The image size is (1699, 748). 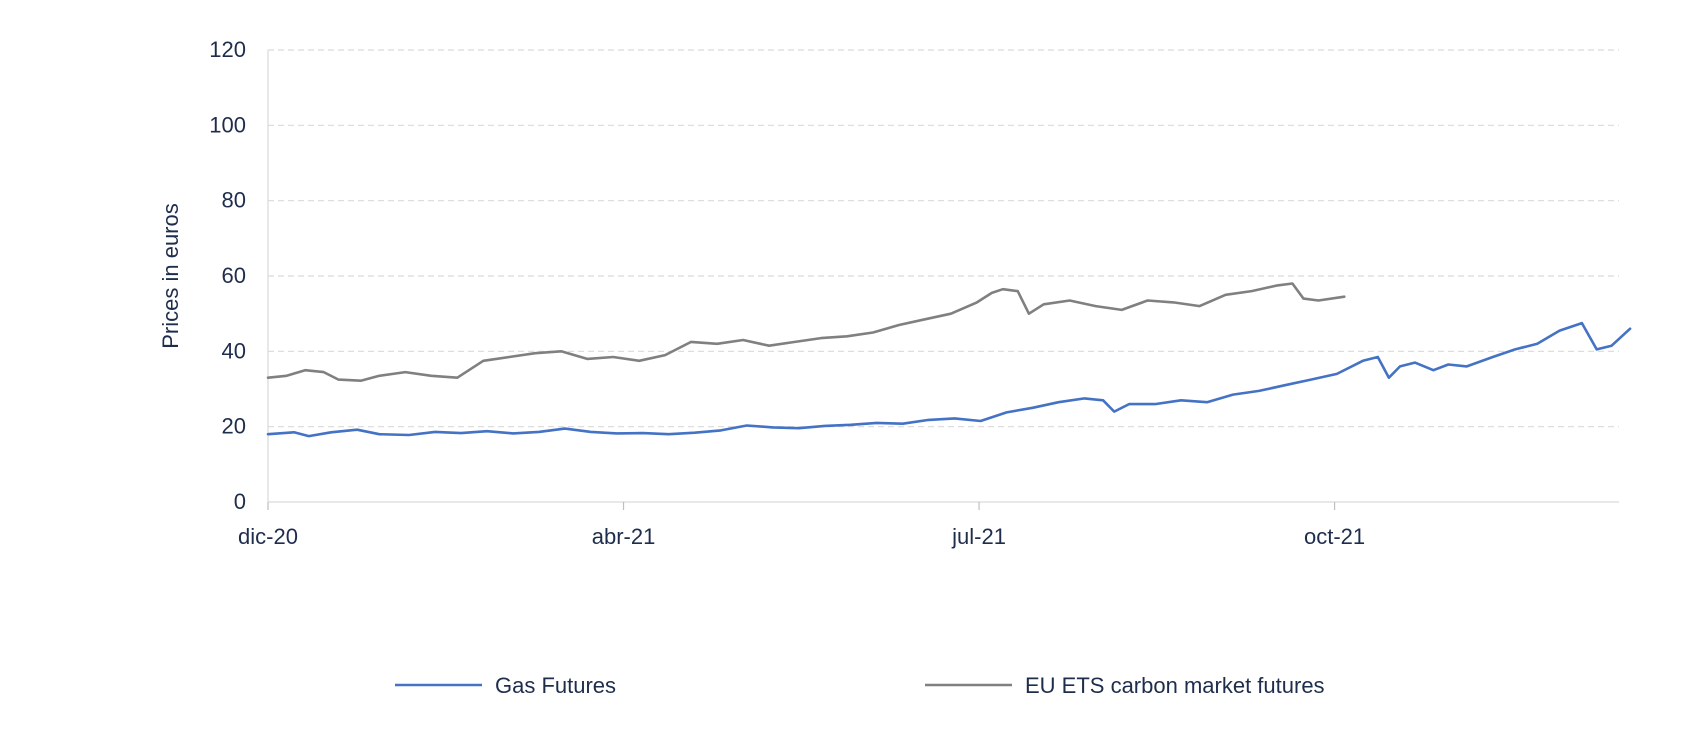 I want to click on x-tick-label: dic-20, so click(x=268, y=536).